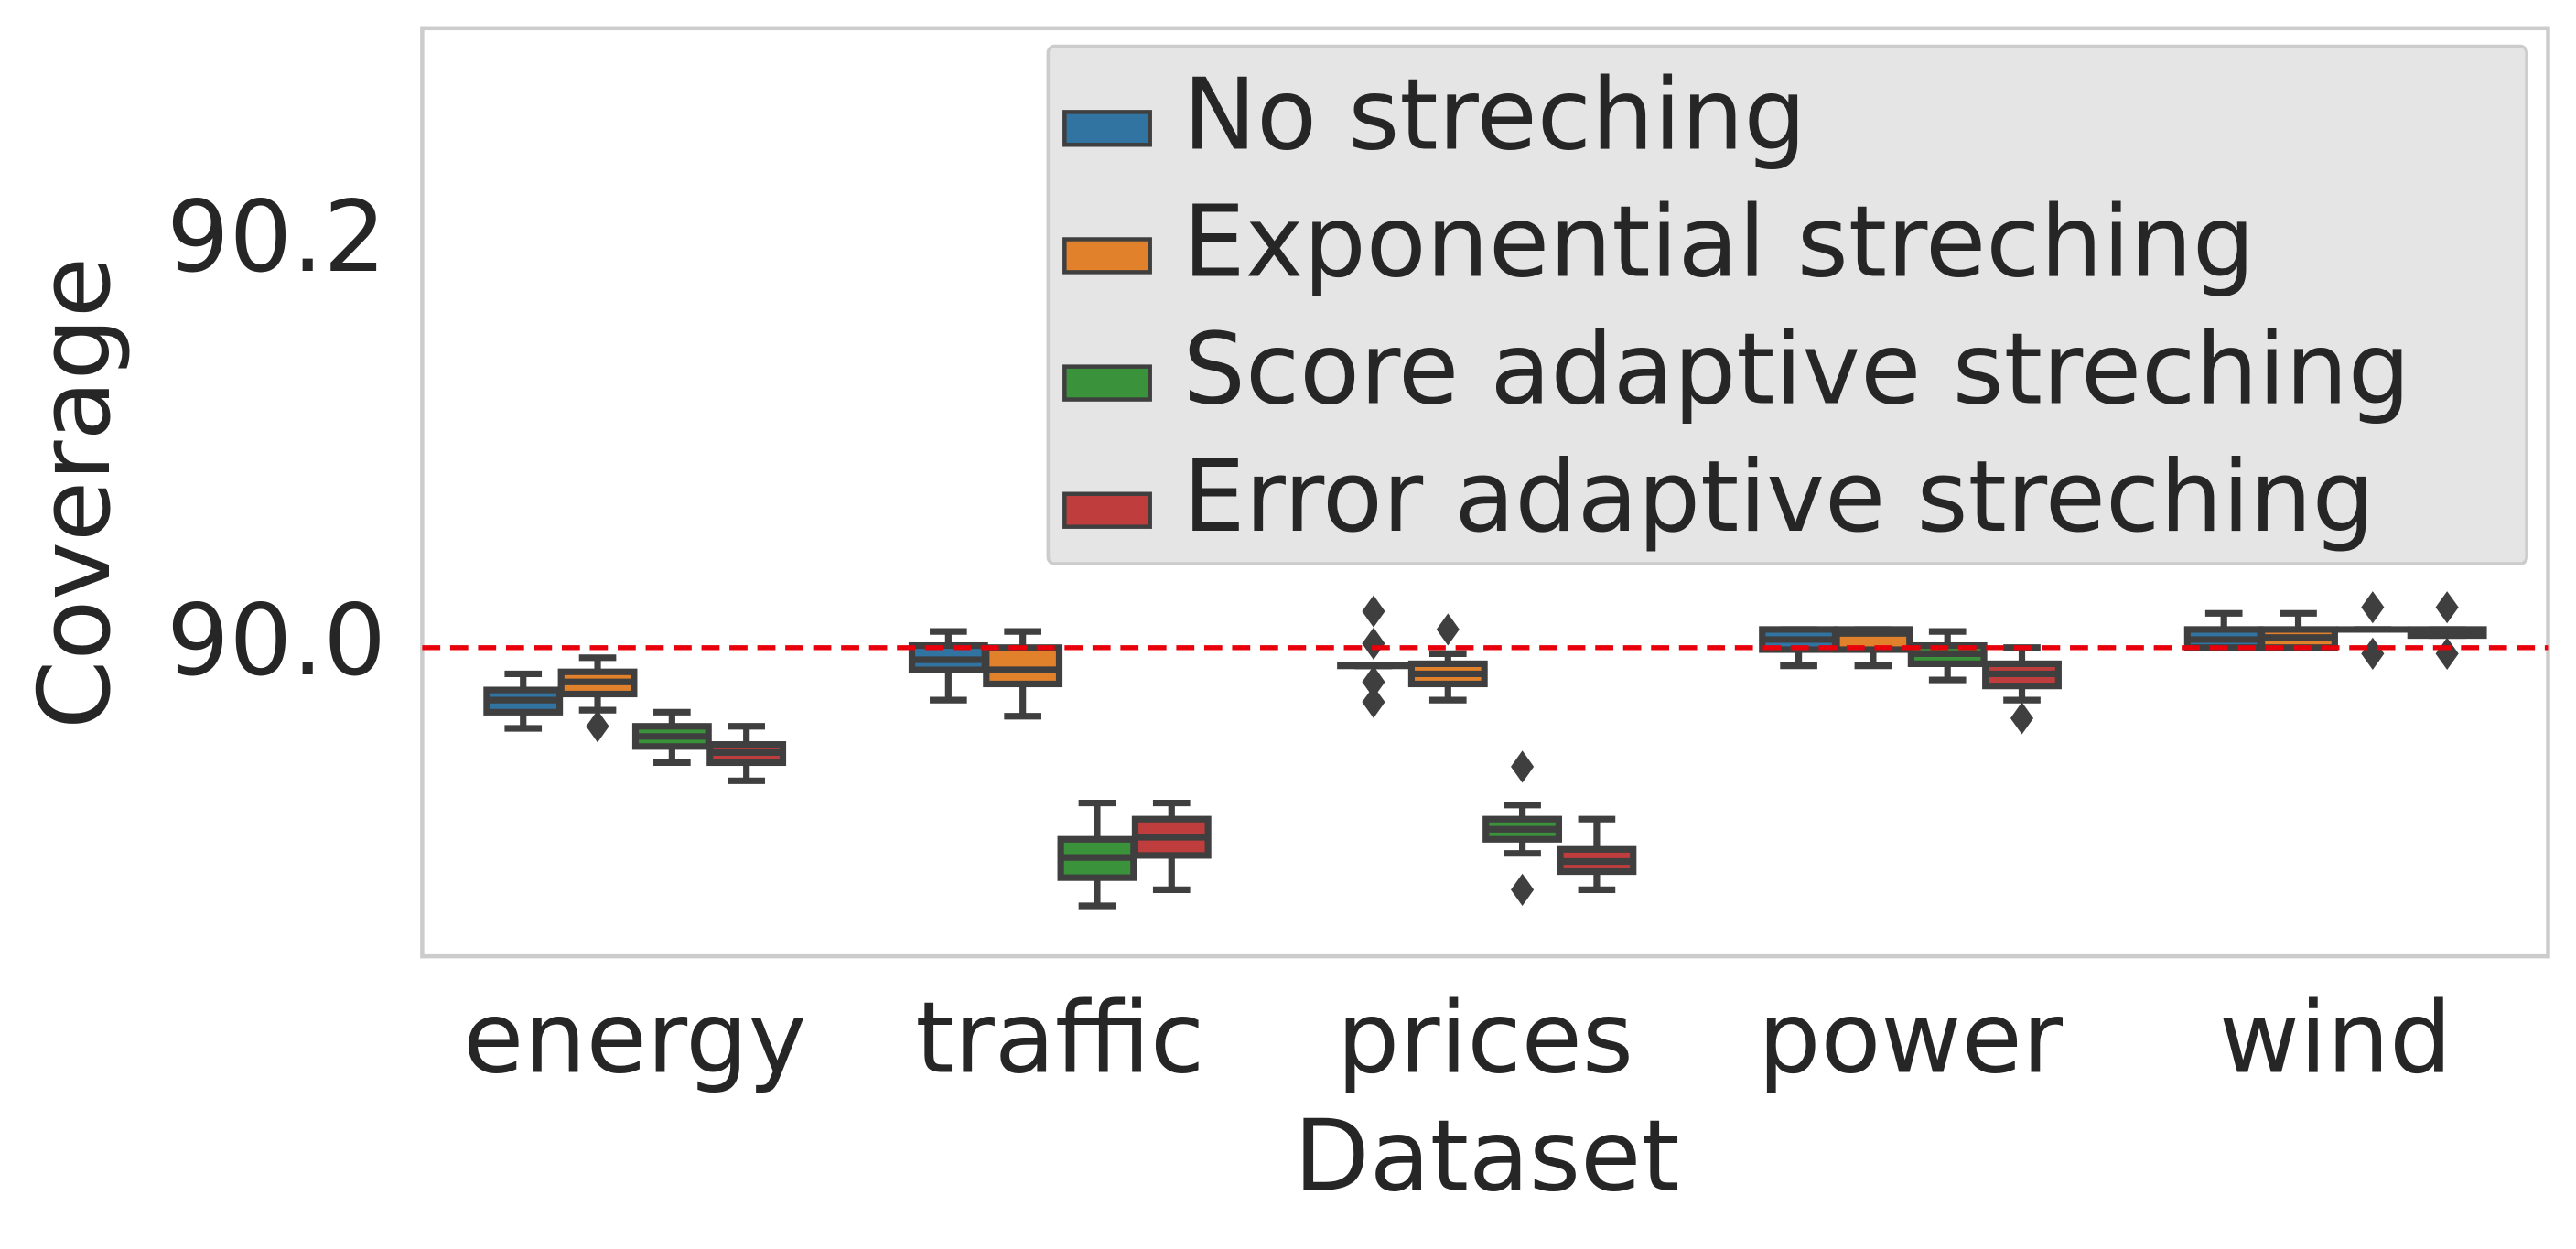  Describe the element at coordinates (1797, 370) in the screenshot. I see `legend-label: Score adaptive streching` at that location.